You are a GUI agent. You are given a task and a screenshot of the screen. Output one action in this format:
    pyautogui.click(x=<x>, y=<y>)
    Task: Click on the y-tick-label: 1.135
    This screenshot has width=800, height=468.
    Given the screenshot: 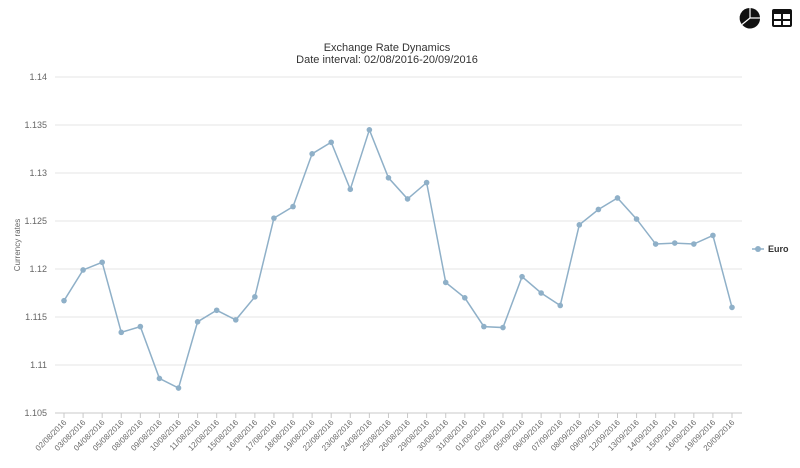 What is the action you would take?
    pyautogui.click(x=35, y=125)
    